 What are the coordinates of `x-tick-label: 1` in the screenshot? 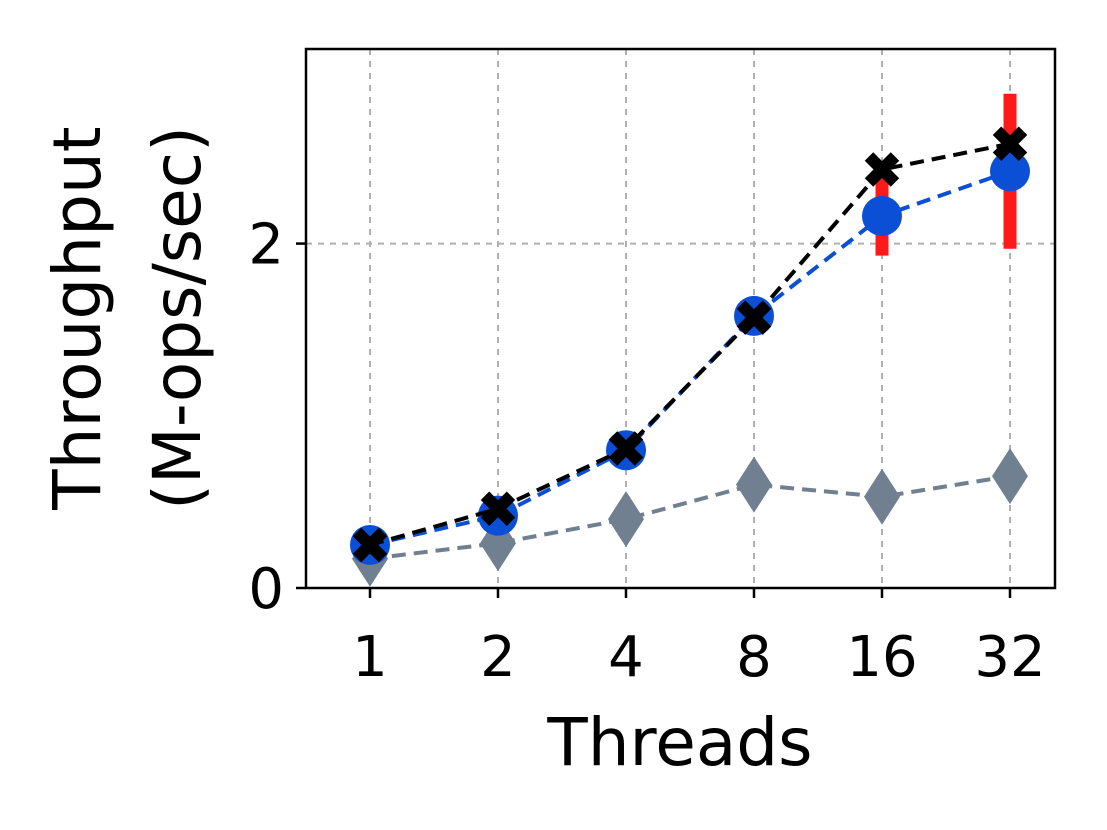 It's located at (370, 657).